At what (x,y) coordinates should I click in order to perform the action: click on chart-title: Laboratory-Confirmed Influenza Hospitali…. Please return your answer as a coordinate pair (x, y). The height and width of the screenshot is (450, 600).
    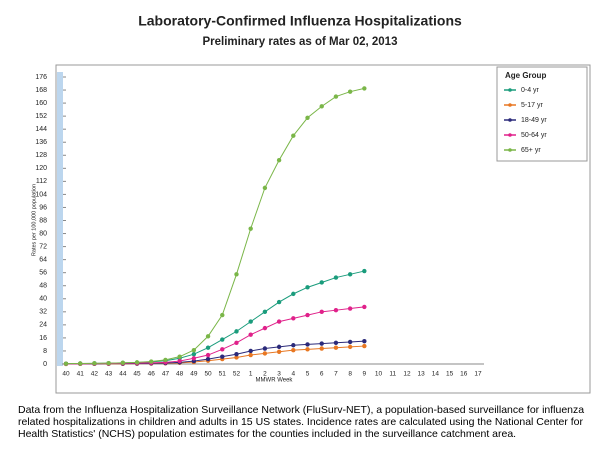
    Looking at the image, I should click on (300, 21).